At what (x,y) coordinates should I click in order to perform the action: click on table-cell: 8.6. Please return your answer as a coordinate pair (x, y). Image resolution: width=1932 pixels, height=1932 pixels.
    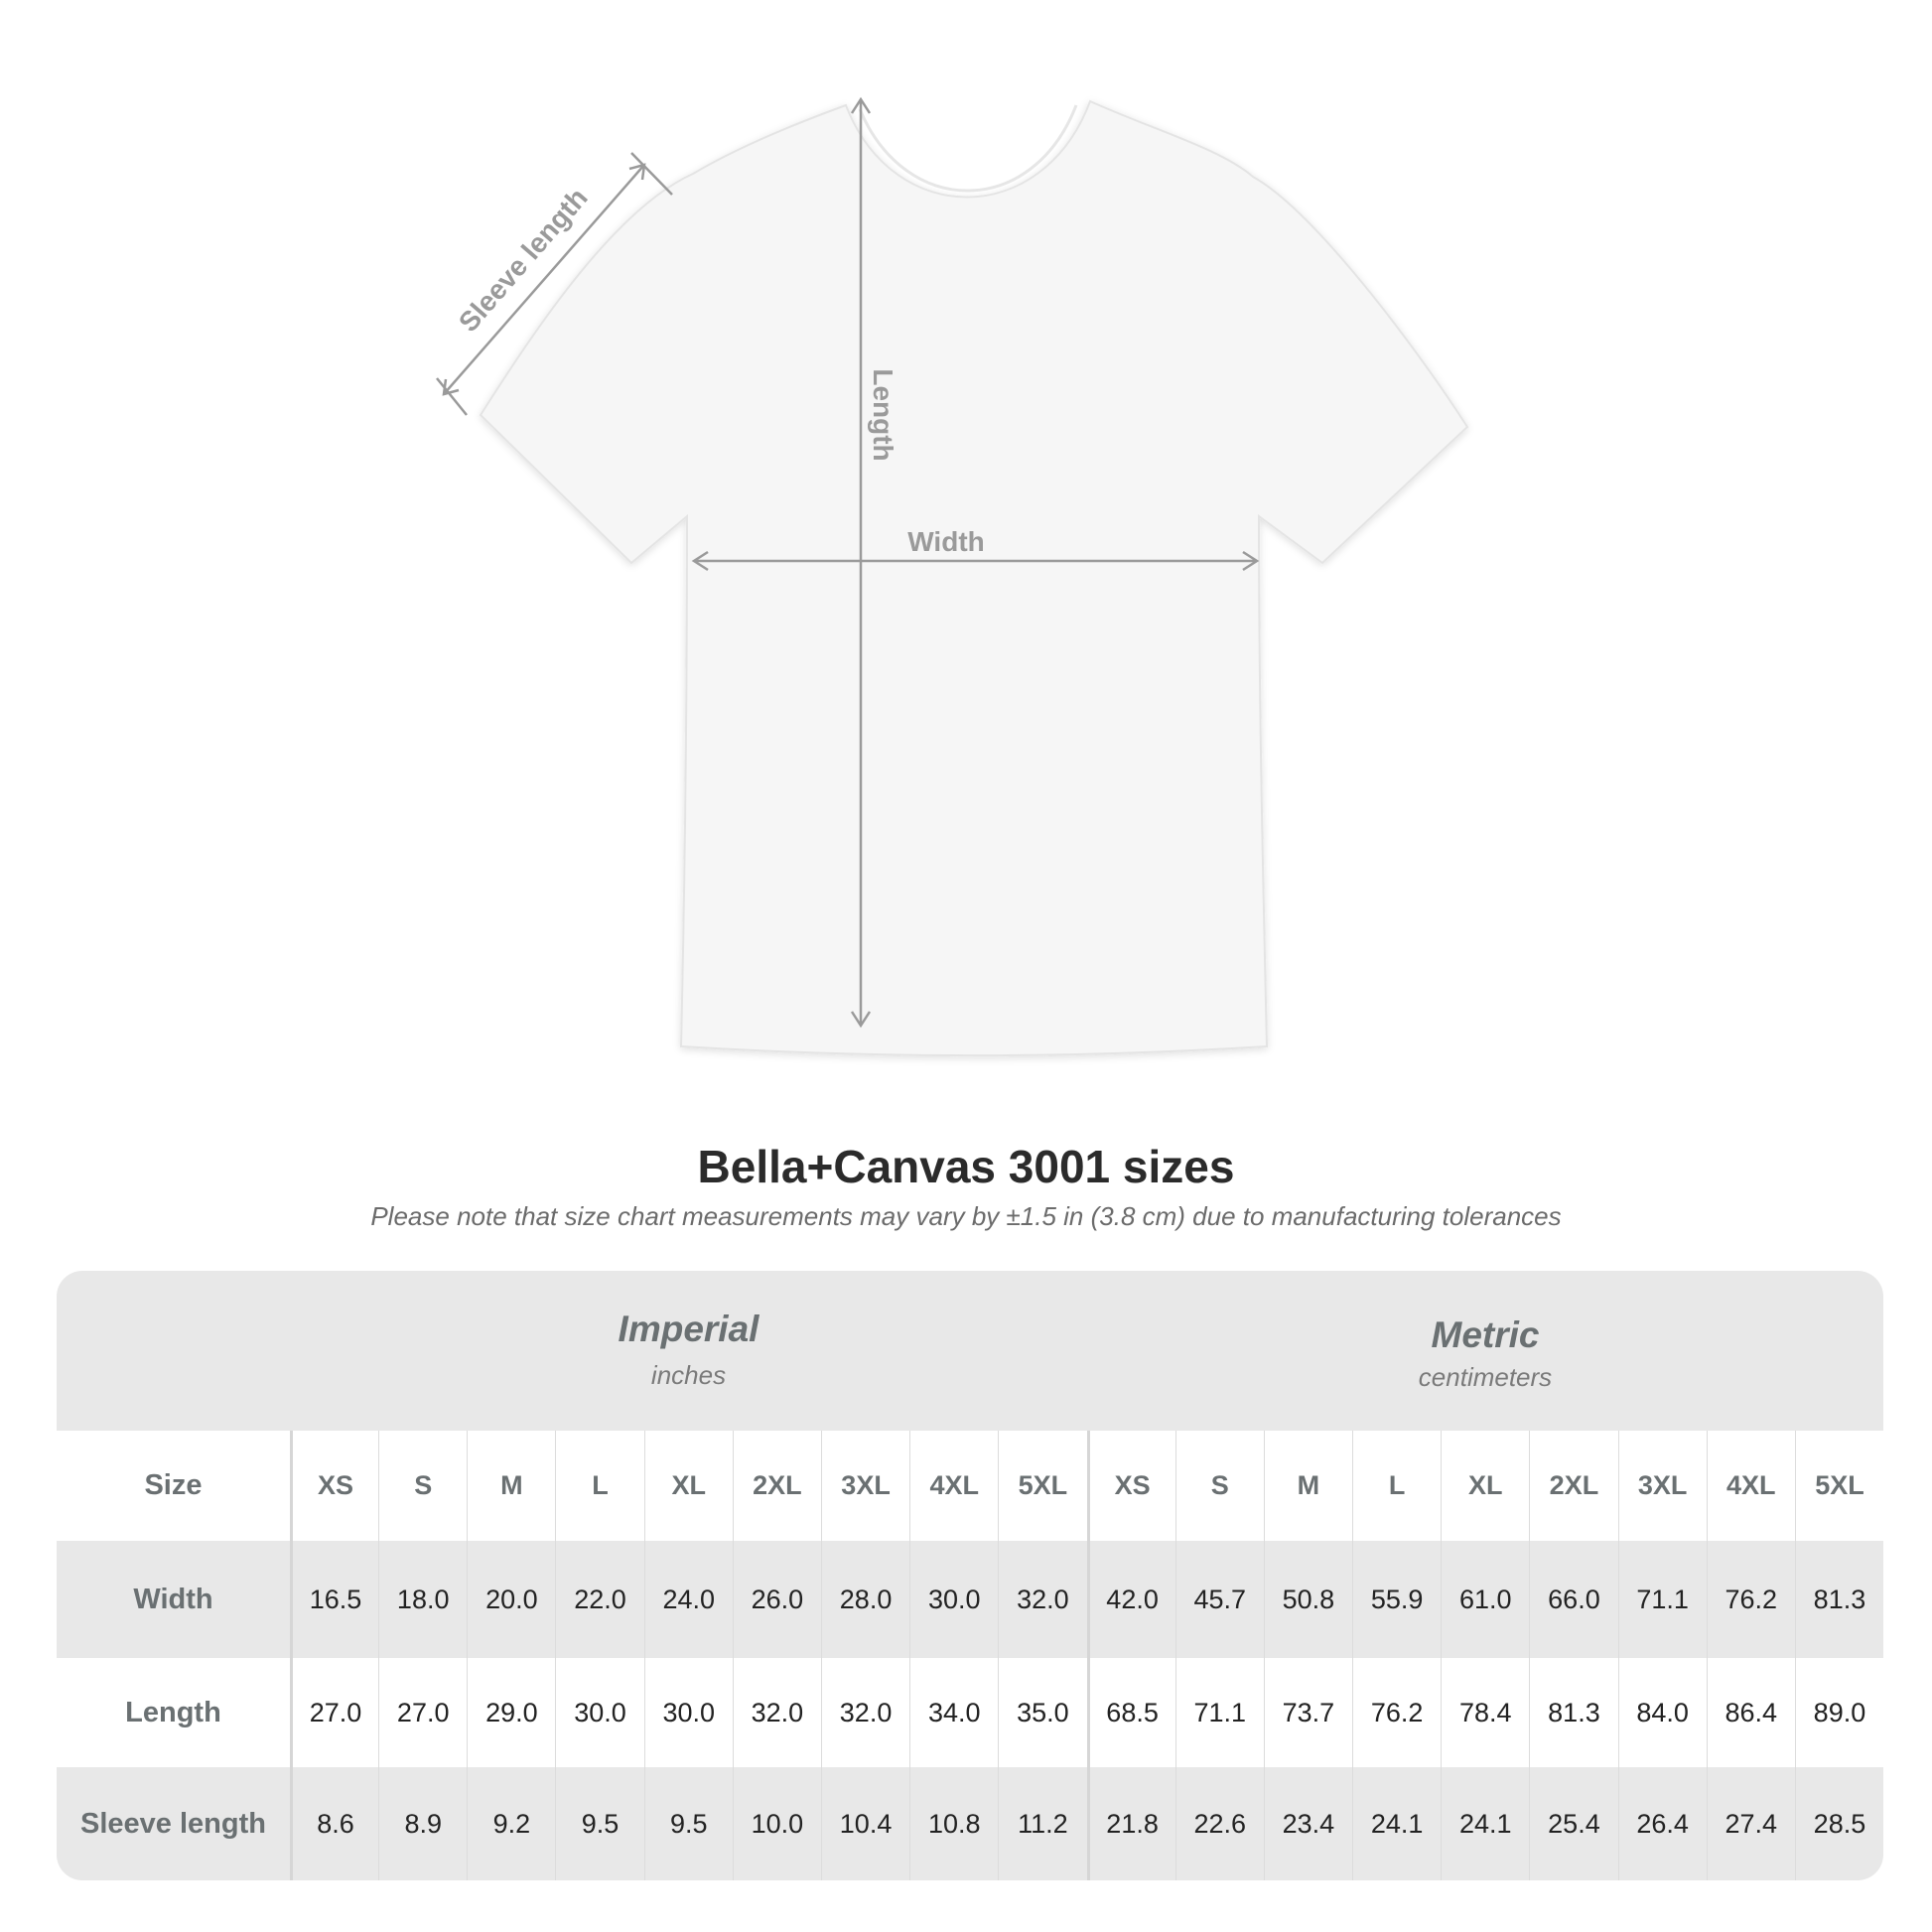
    Looking at the image, I should click on (334, 1823).